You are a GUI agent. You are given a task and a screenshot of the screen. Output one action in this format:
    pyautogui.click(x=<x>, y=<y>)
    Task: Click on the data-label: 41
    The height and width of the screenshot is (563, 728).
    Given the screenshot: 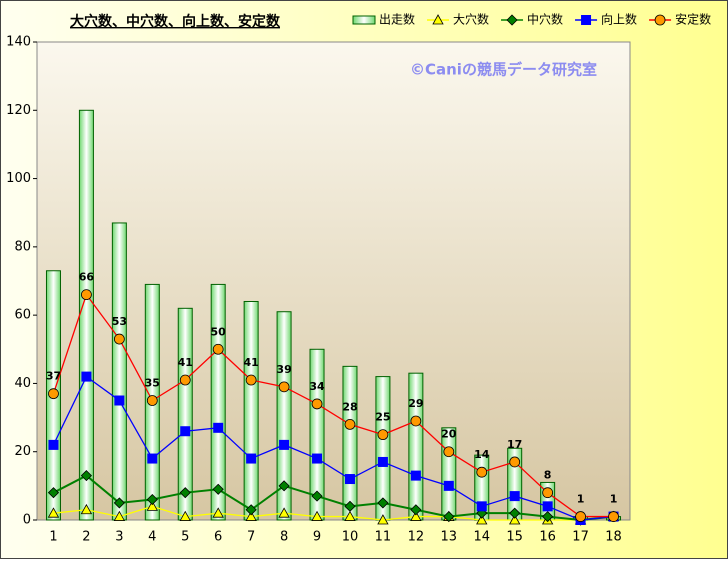 What is the action you would take?
    pyautogui.click(x=250, y=362)
    